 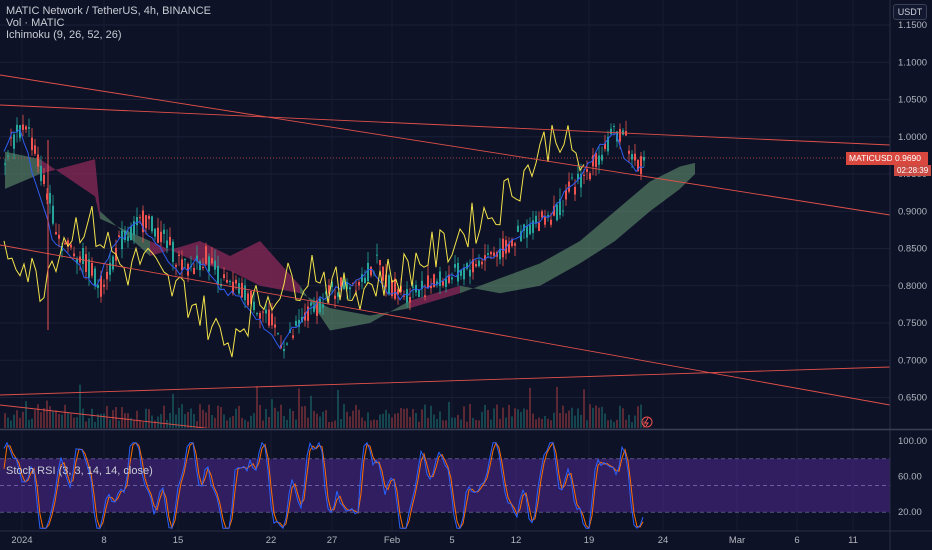 What do you see at coordinates (323, 485) in the screenshot?
I see `stoch-k-line` at bounding box center [323, 485].